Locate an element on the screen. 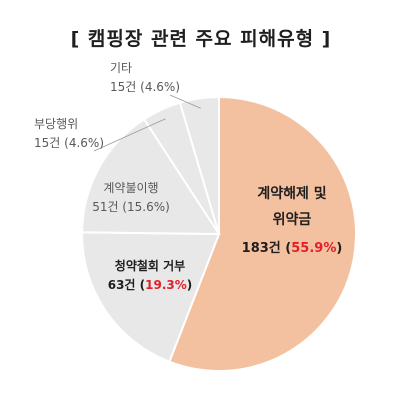 This screenshot has width=402, height=403. slice-count-3: 15건 ( is located at coordinates (51, 143).